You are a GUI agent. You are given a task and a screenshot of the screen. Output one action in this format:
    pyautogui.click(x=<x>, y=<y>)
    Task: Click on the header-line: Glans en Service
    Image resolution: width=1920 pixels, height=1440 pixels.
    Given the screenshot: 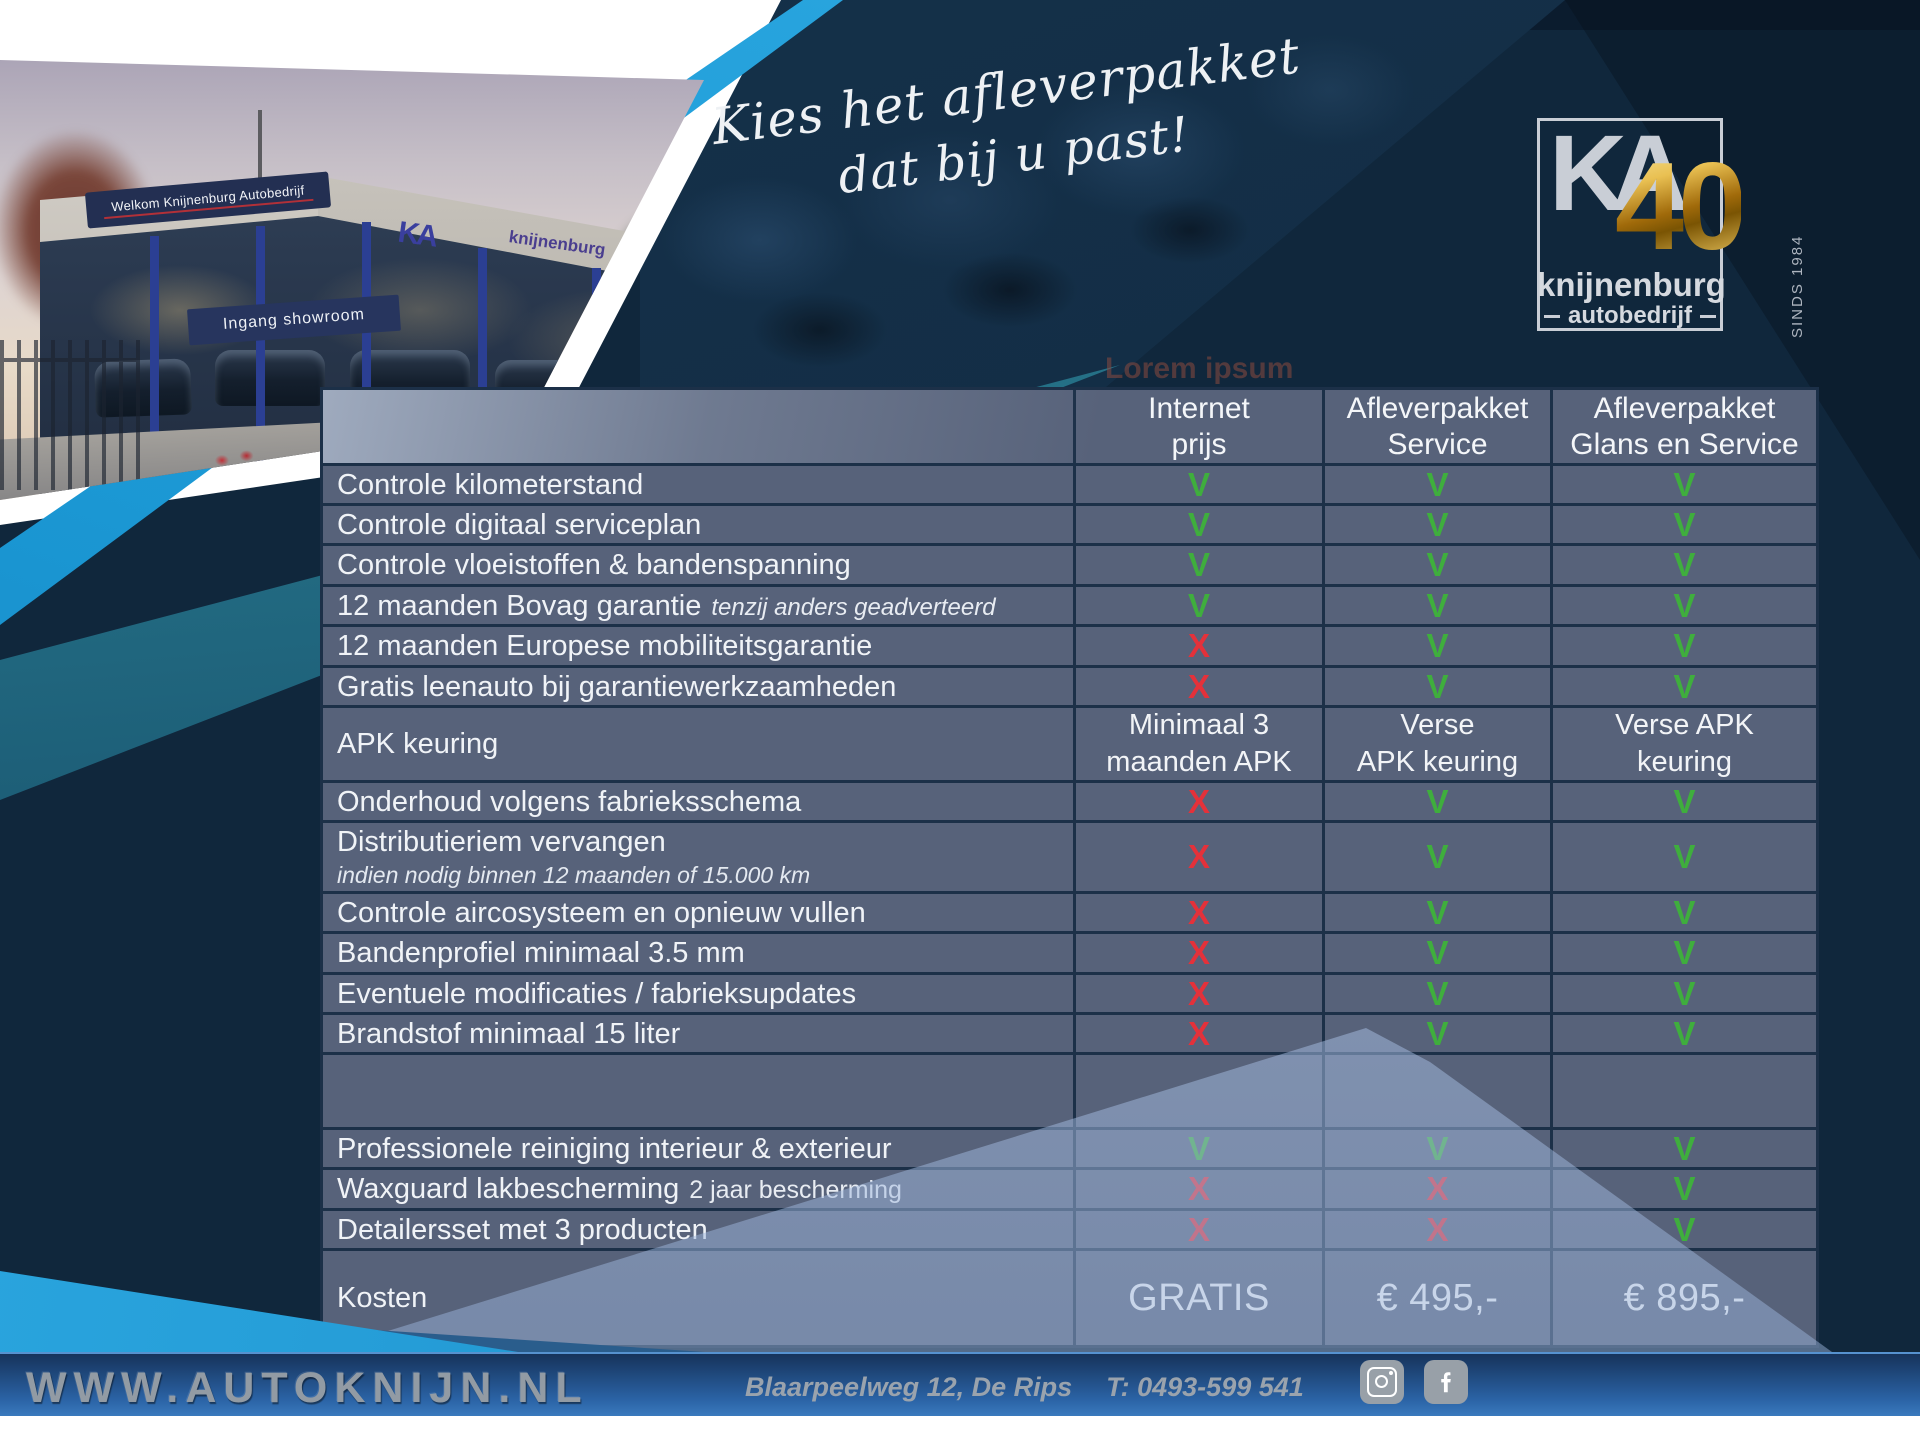 What is the action you would take?
    pyautogui.click(x=1684, y=444)
    